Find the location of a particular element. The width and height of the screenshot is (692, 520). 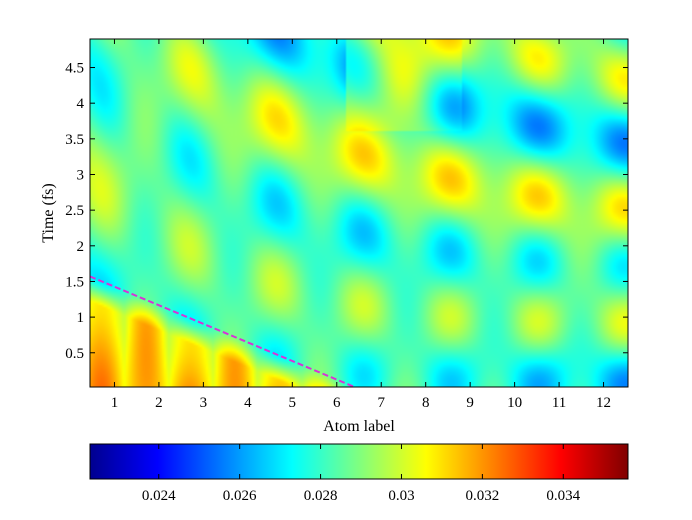

y-tick-label: 3 is located at coordinates (81, 175).